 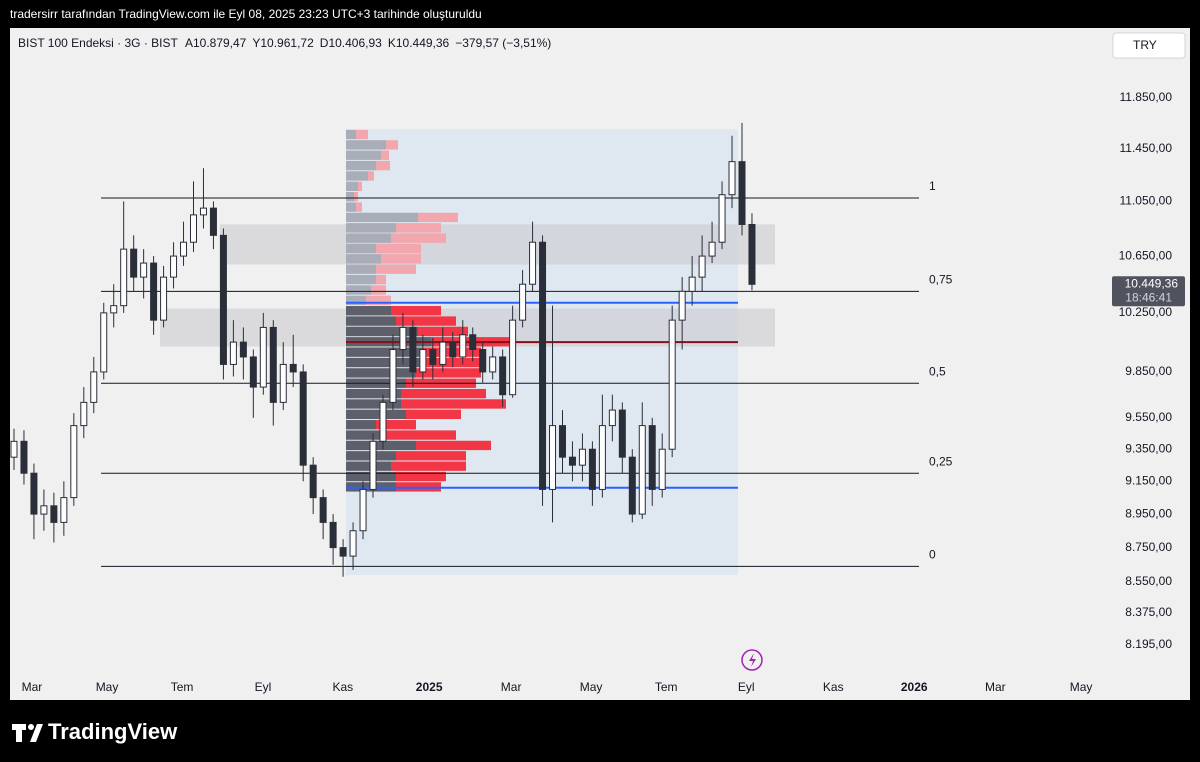 I want to click on y-tick-label: 8.750,00, so click(x=1148, y=547).